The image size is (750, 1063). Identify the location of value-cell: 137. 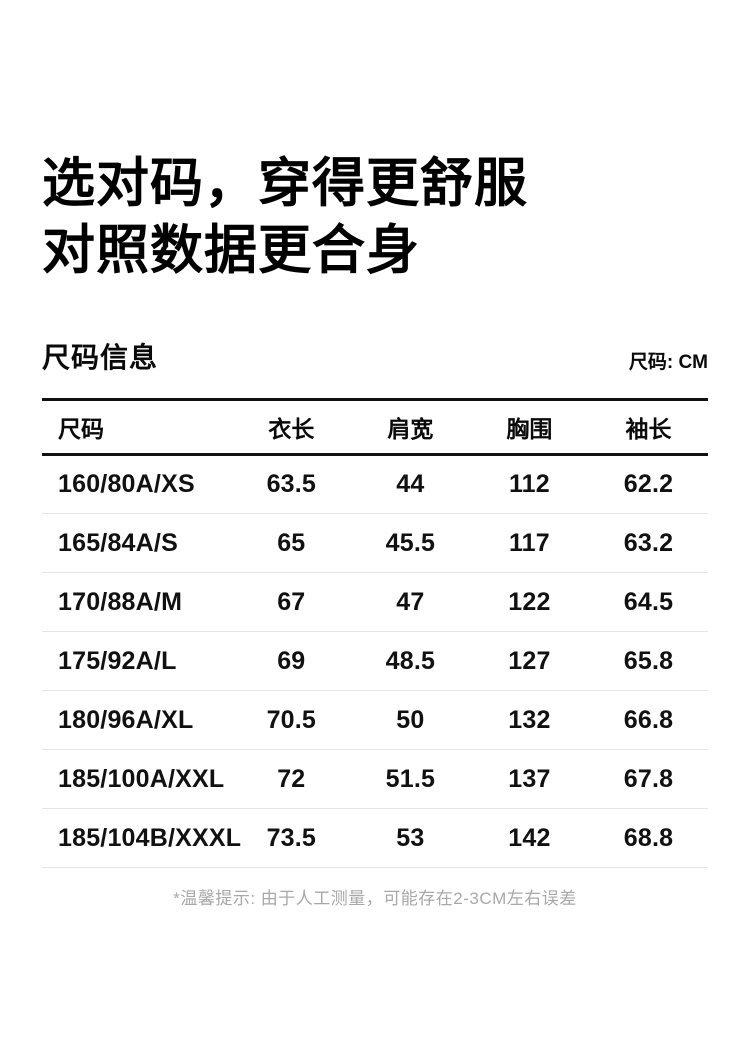
(529, 778).